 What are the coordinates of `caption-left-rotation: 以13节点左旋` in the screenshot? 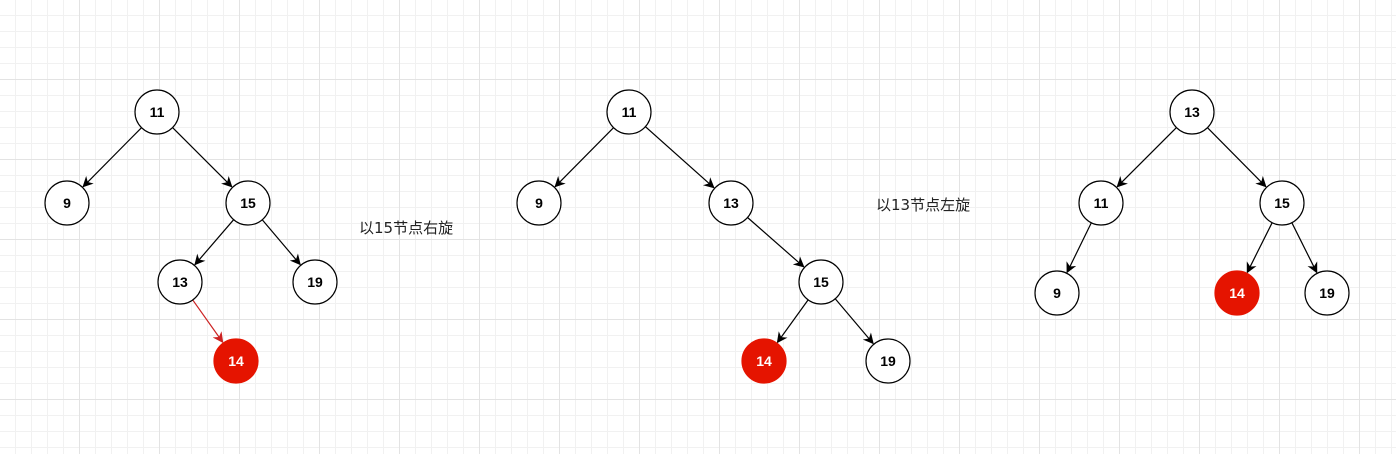 It's located at (923, 205).